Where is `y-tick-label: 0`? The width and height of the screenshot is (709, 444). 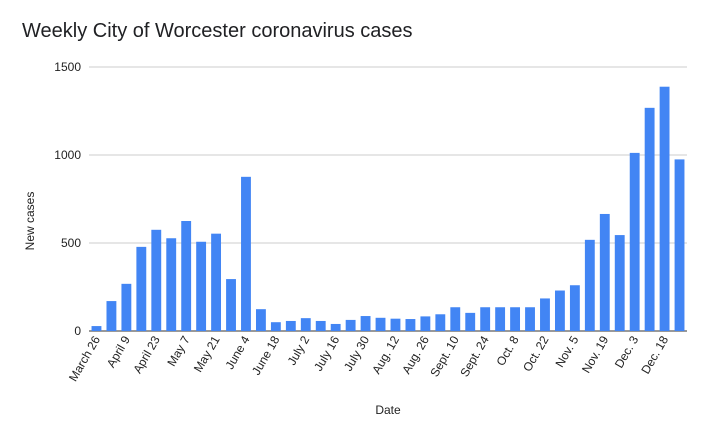 y-tick-label: 0 is located at coordinates (77, 331).